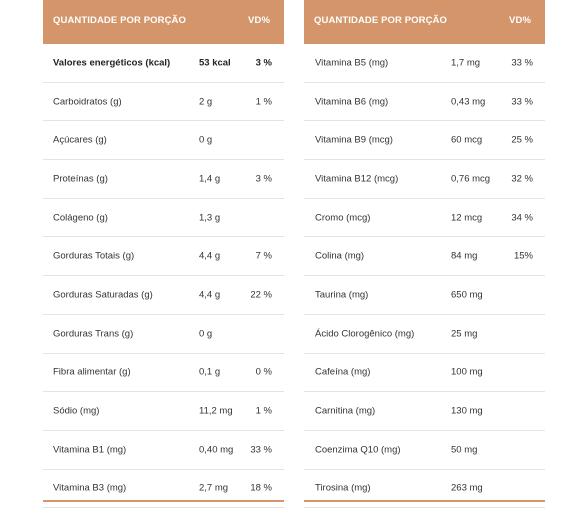 This screenshot has width=588, height=508. What do you see at coordinates (343, 372) in the screenshot?
I see `nutrient-name: Cafeína (mg)` at bounding box center [343, 372].